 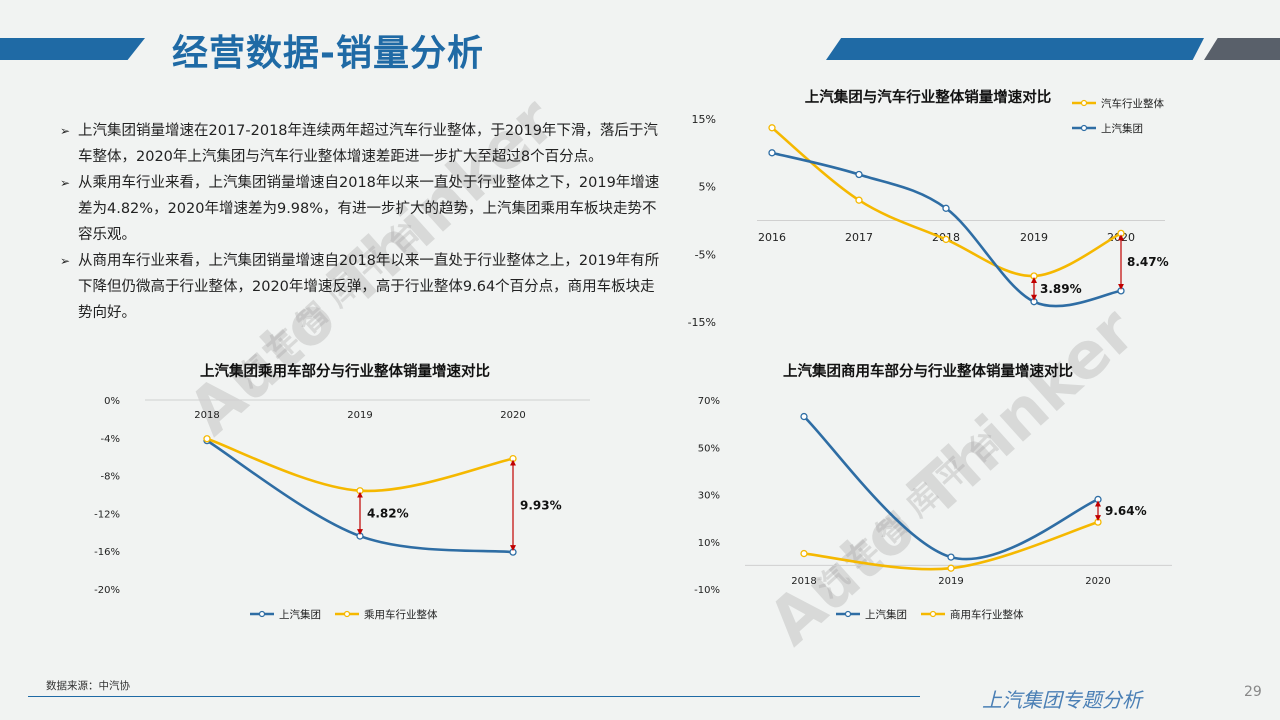 I want to click on series-line-乘用车行业整体, so click(x=360, y=465).